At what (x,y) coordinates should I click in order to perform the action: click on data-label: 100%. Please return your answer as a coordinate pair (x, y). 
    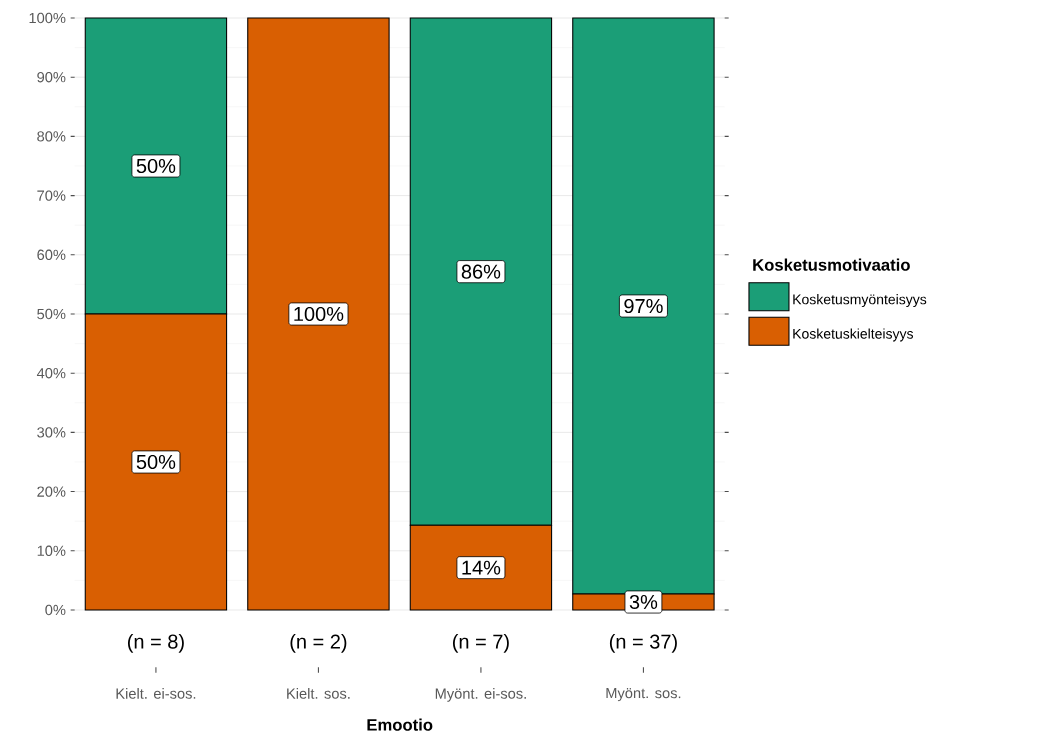
    Looking at the image, I should click on (319, 314).